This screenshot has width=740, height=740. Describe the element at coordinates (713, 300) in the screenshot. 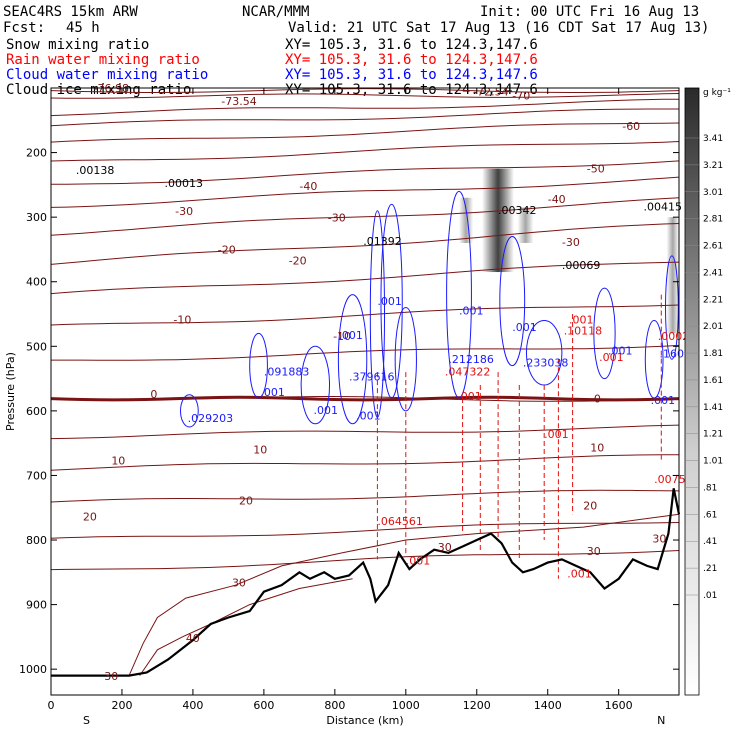

I see `colorbar-label: 2.21` at that location.